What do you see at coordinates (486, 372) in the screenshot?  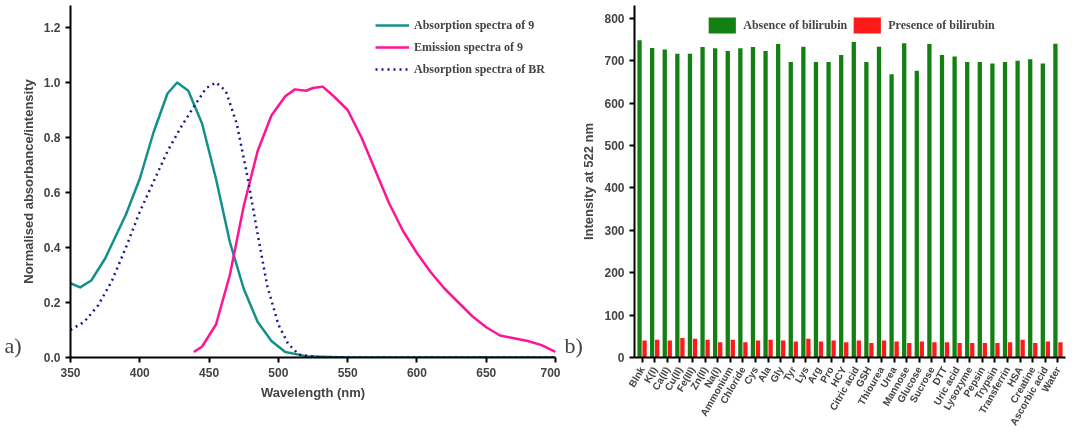 I see `x-tick-label: 650` at bounding box center [486, 372].